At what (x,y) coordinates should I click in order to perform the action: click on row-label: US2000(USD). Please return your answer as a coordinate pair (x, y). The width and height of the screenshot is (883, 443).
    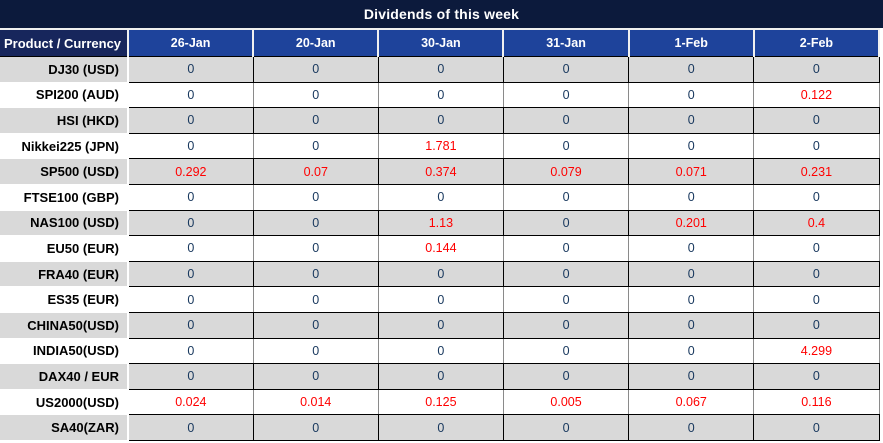
    Looking at the image, I should click on (64, 402).